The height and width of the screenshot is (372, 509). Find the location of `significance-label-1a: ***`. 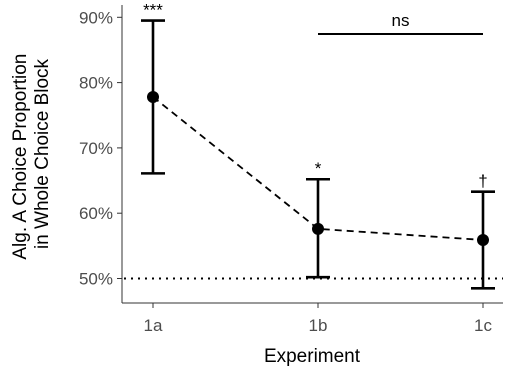

significance-label-1a: *** is located at coordinates (153, 10).